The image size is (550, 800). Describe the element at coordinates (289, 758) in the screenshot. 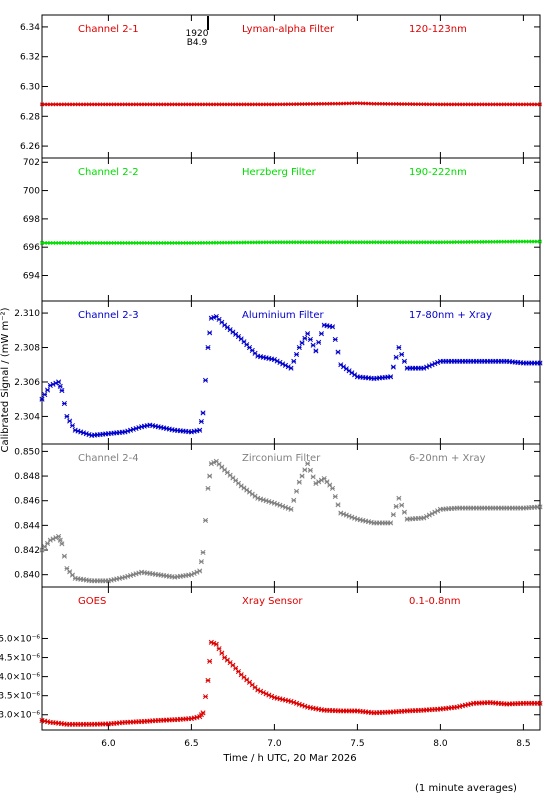

I see `x-axis-title: Time / h UTC, 20 Mar 2026` at that location.